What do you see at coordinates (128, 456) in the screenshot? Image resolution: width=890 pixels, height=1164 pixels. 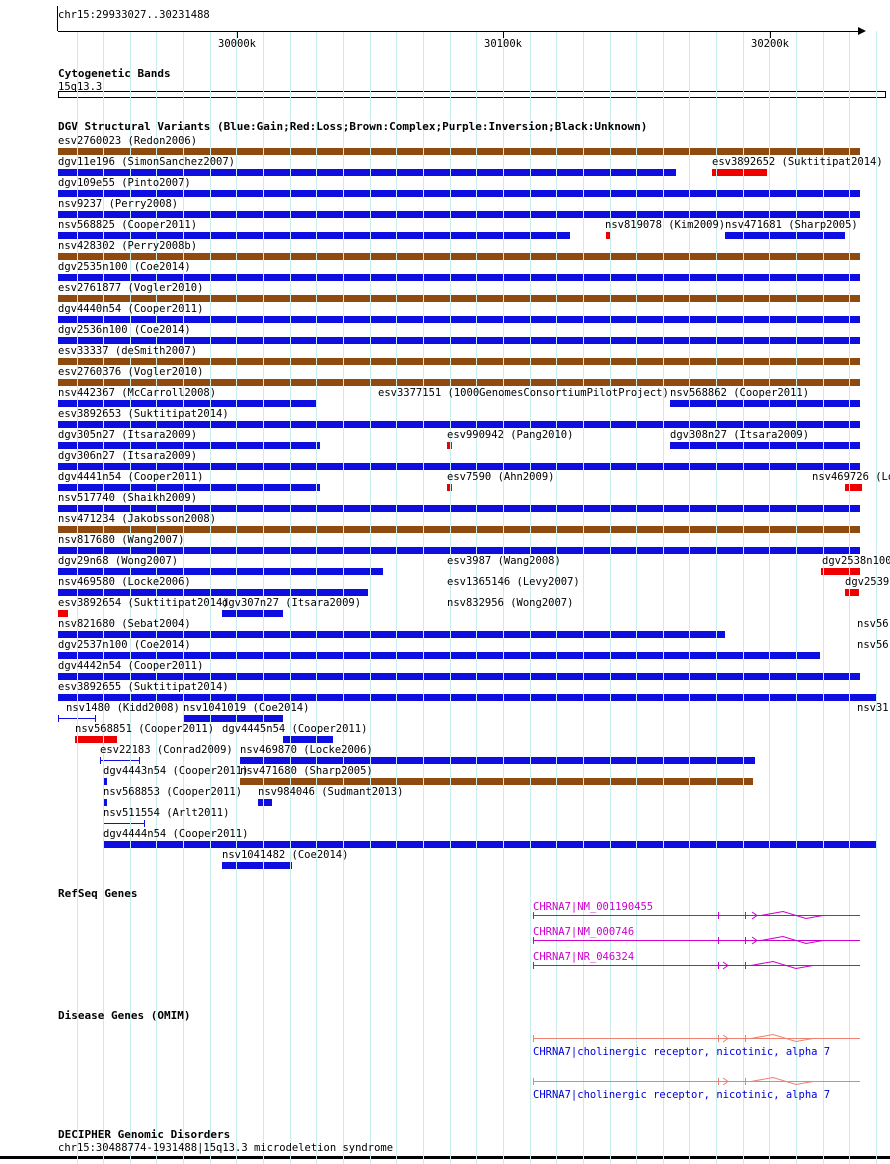 I see `variant-label-dgv306n27: dgv306n27 (Itsara2009)` at bounding box center [128, 456].